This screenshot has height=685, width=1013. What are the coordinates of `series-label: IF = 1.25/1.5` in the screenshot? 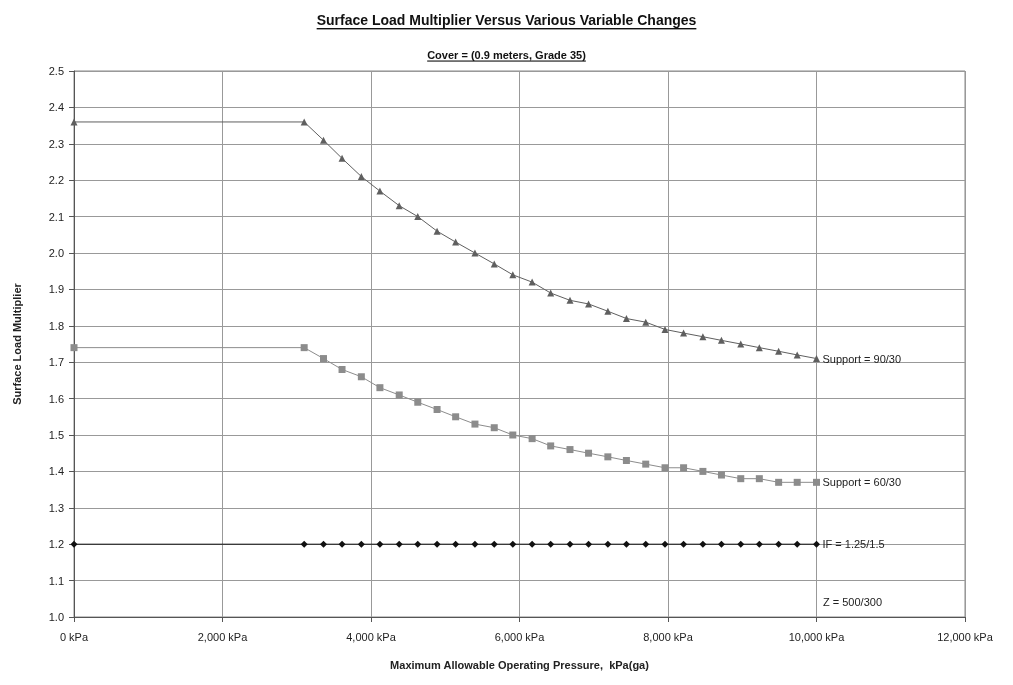 It's located at (853, 544).